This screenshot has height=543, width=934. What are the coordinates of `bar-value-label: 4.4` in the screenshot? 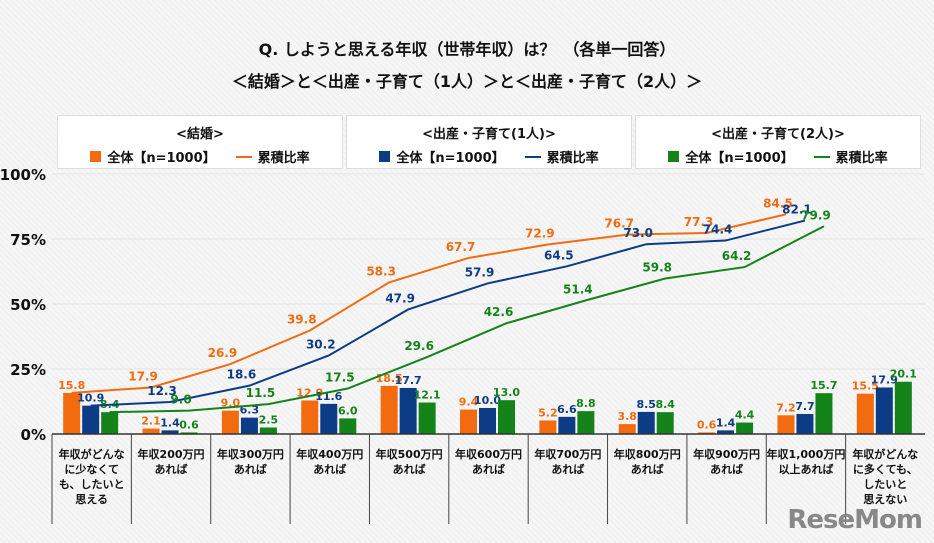 It's located at (745, 415).